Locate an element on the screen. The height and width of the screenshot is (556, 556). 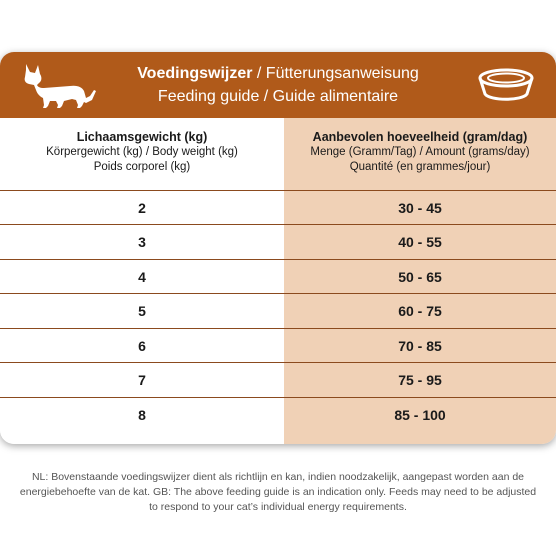
amount-header-line3: Quantité (en grammes/jour) is located at coordinates (420, 167).